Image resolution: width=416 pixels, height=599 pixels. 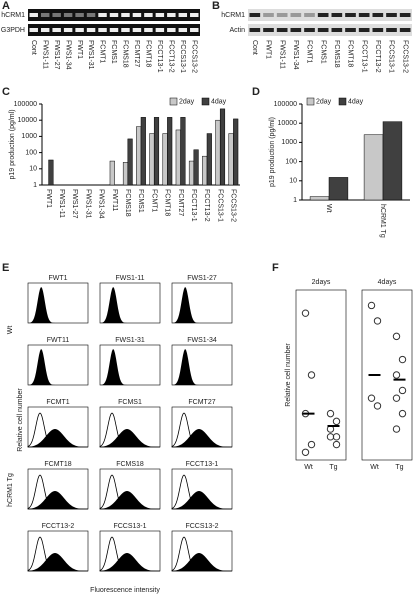 What do you see at coordinates (309, 51) in the screenshot?
I see `lane-label: FCMT1` at bounding box center [309, 51].